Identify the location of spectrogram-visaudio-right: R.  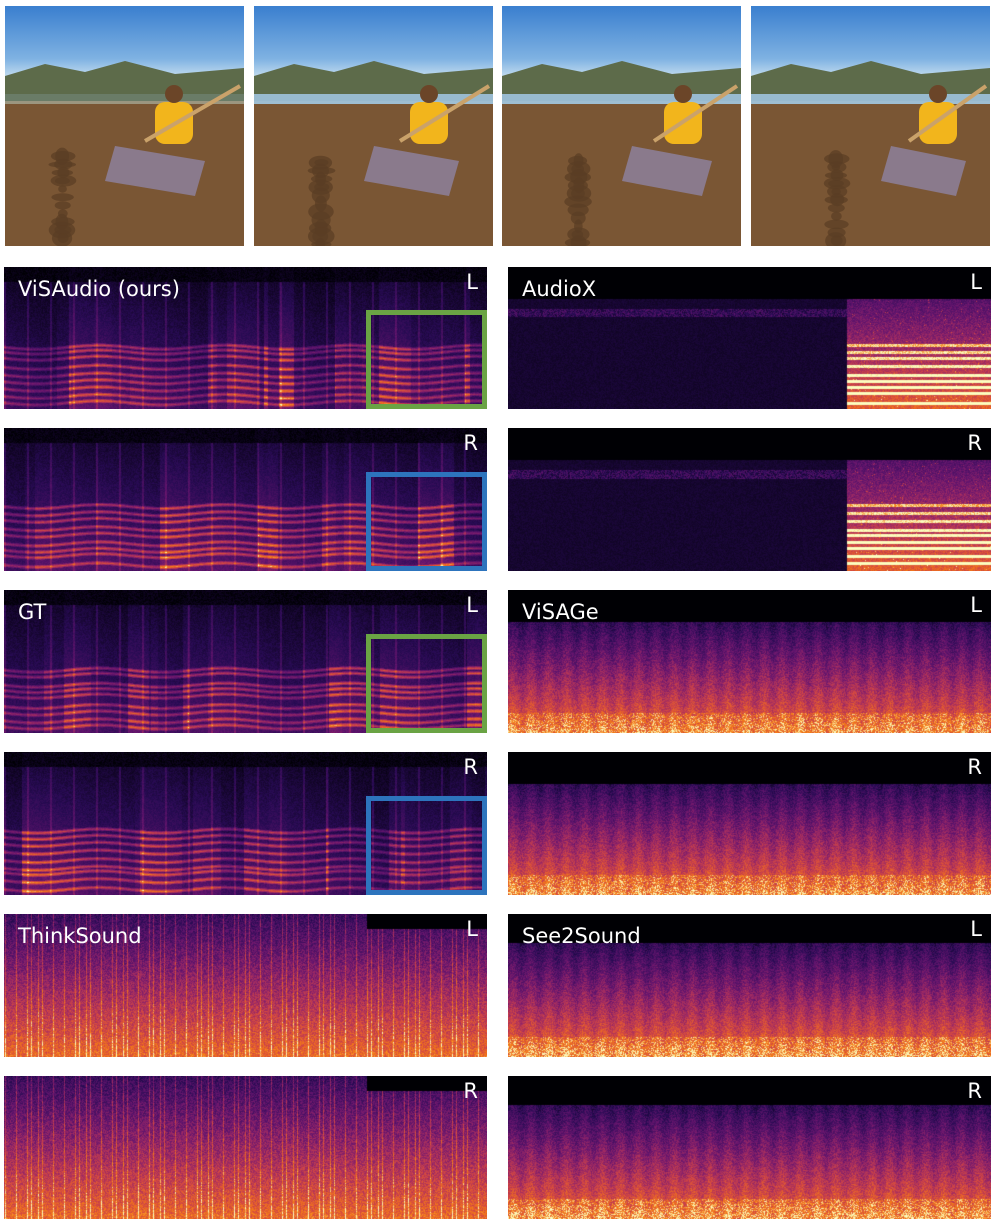
(245, 499).